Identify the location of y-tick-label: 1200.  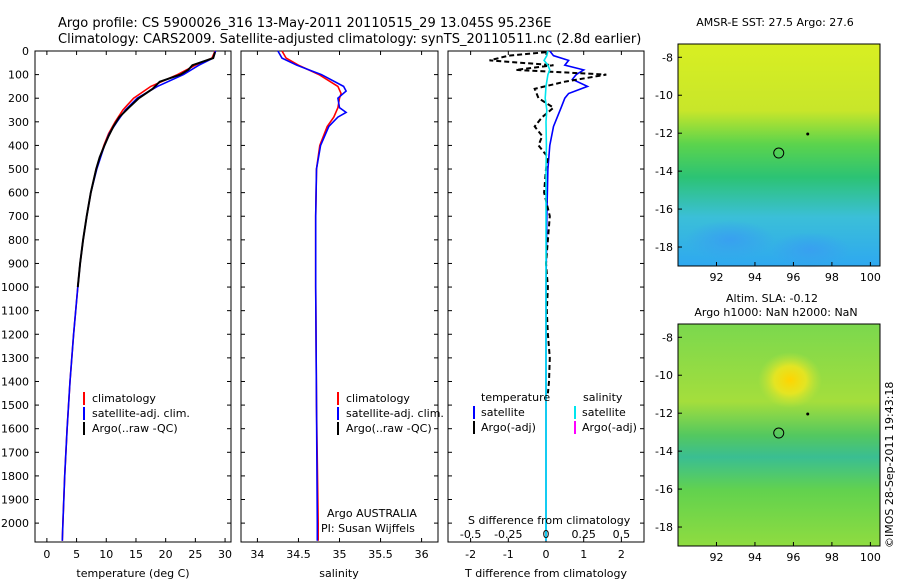
(15, 334).